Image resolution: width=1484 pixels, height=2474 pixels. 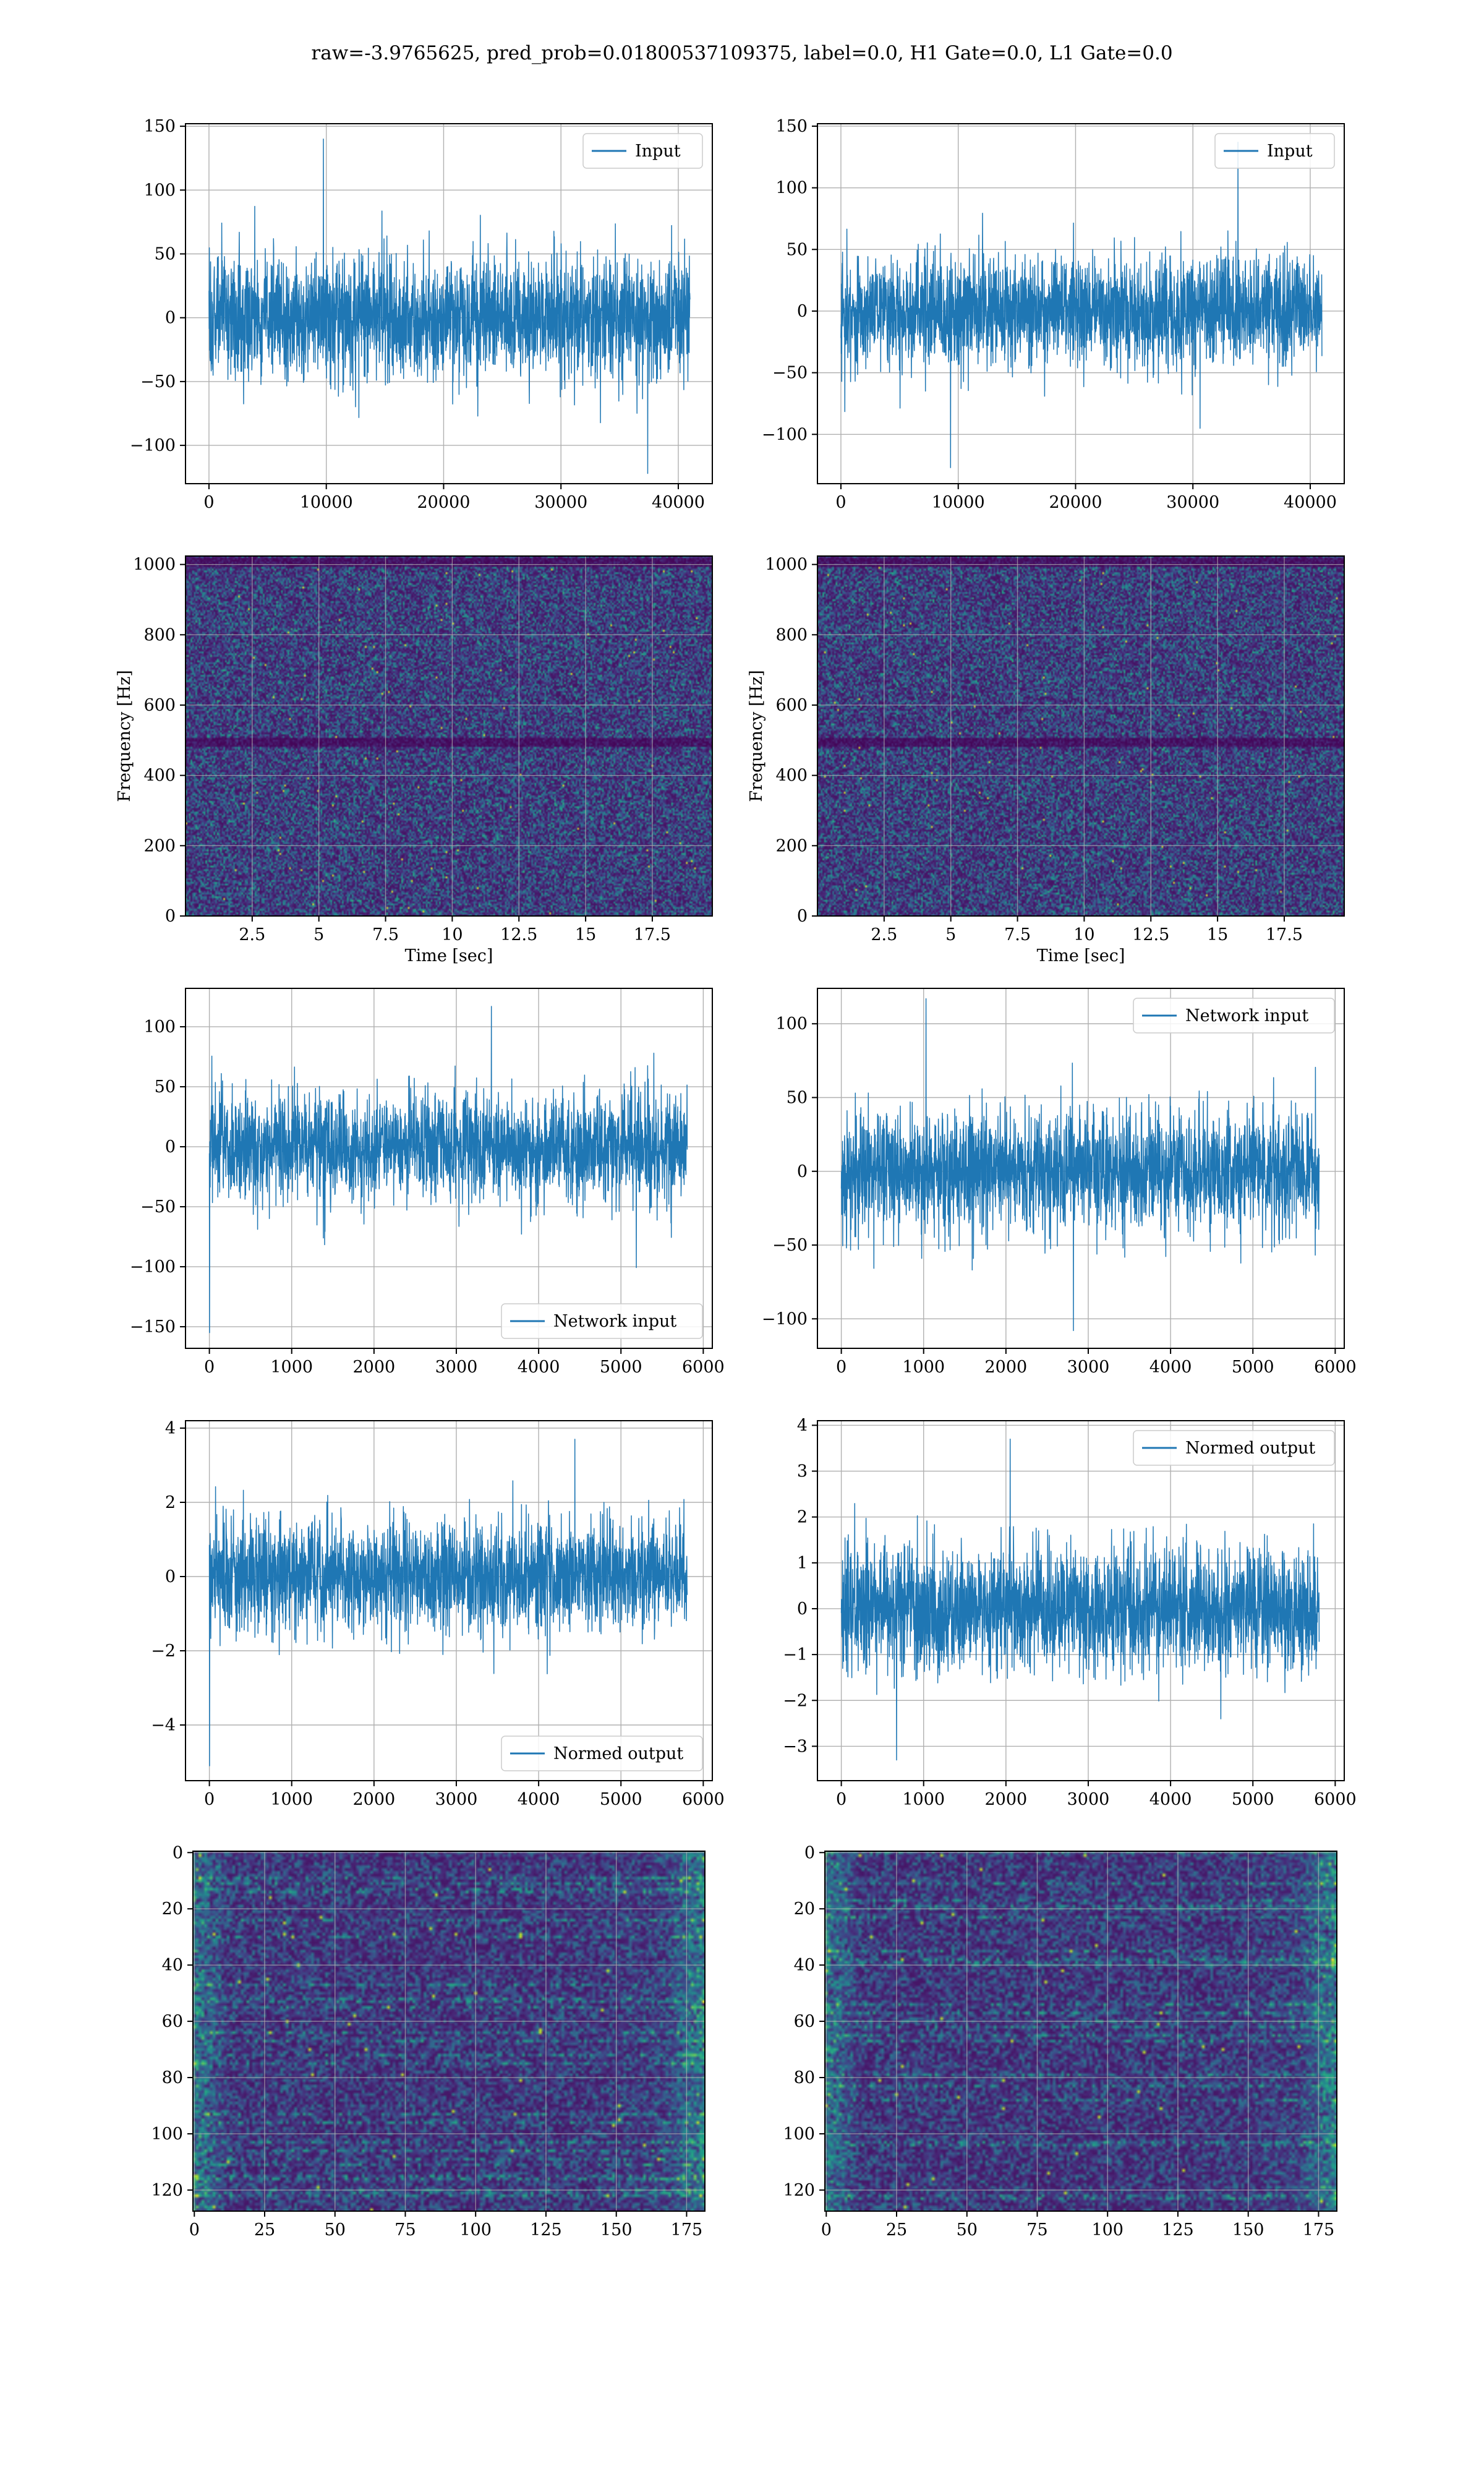 I want to click on y-tick-label: 600, so click(x=159, y=705).